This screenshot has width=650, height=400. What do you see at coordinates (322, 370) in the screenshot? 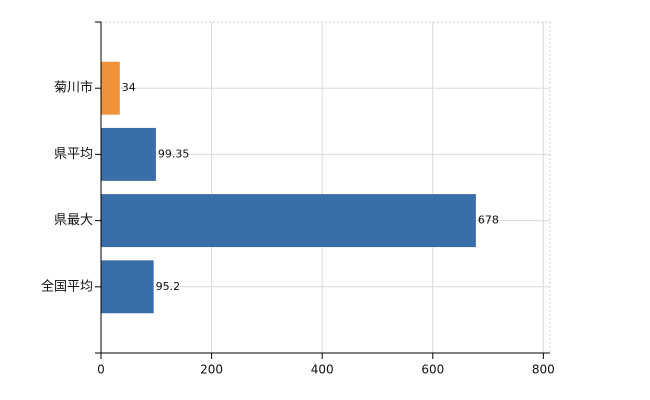
I see `x-tick-label: 400` at bounding box center [322, 370].